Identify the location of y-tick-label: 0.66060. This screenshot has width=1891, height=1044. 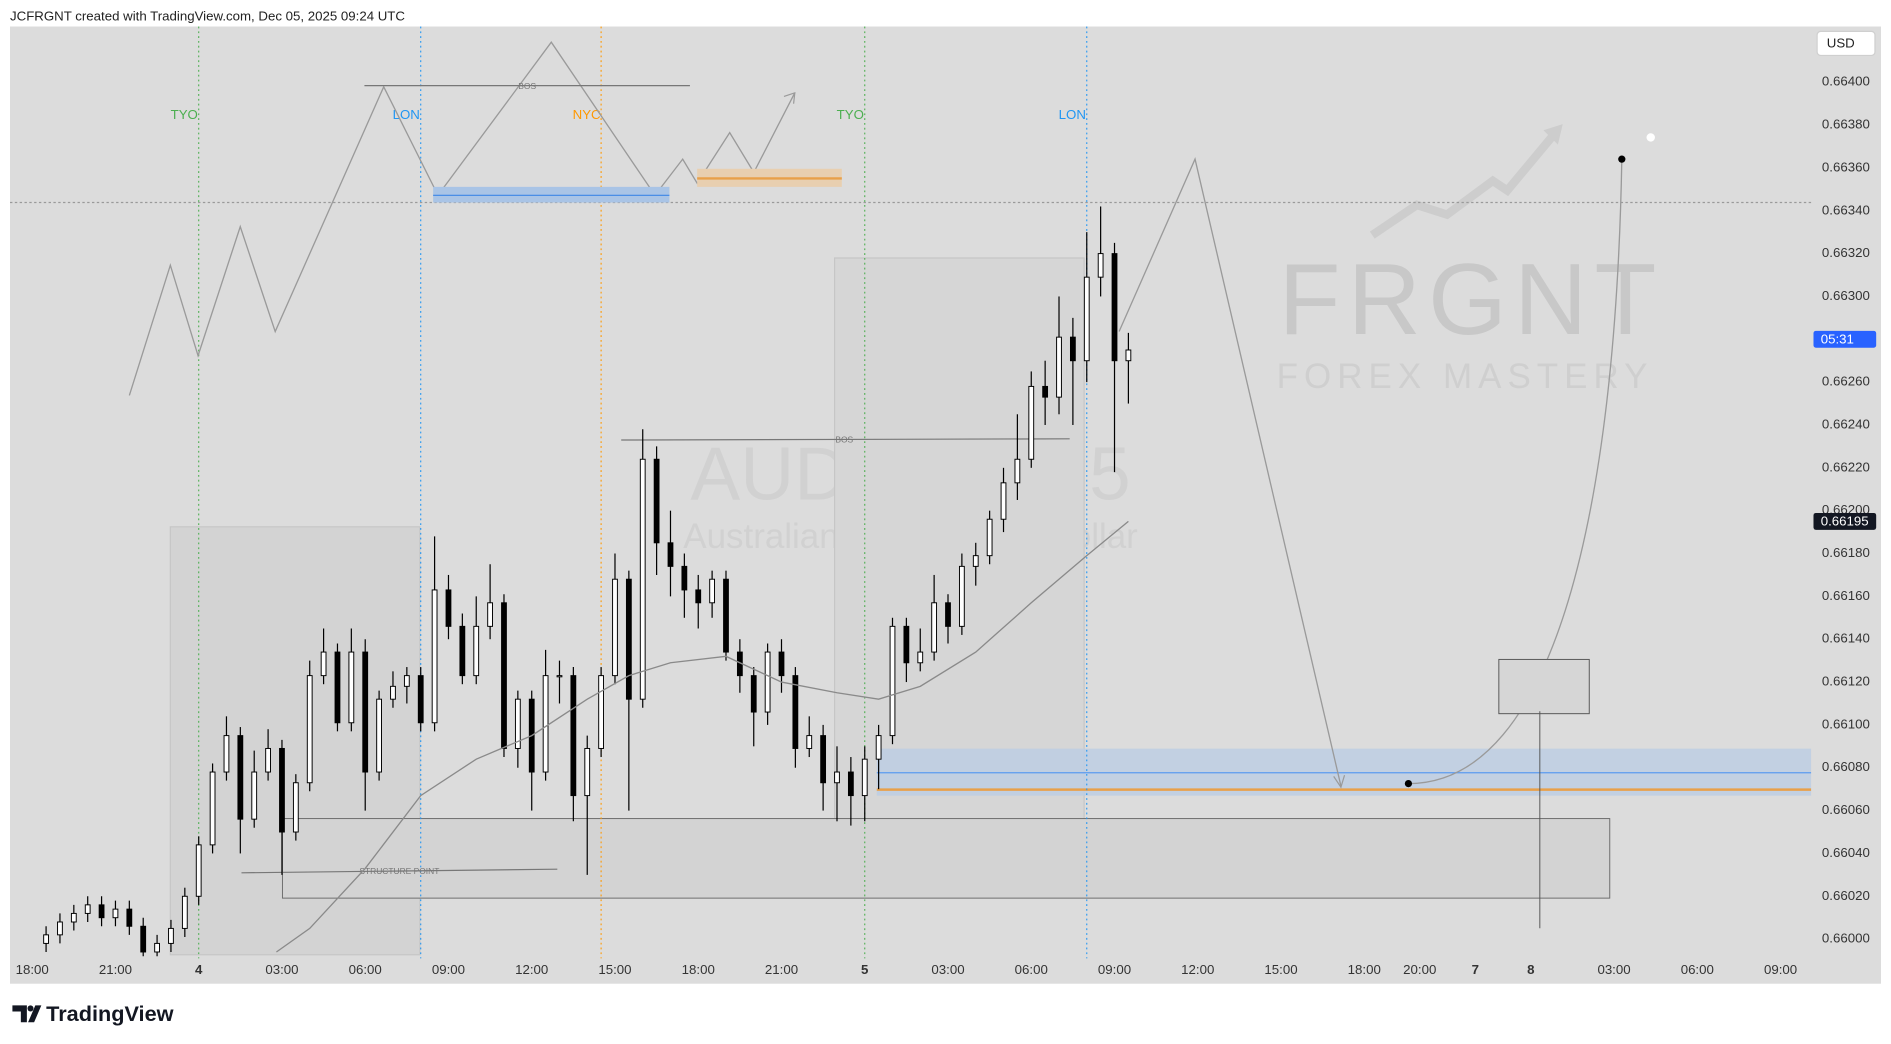
(1846, 809).